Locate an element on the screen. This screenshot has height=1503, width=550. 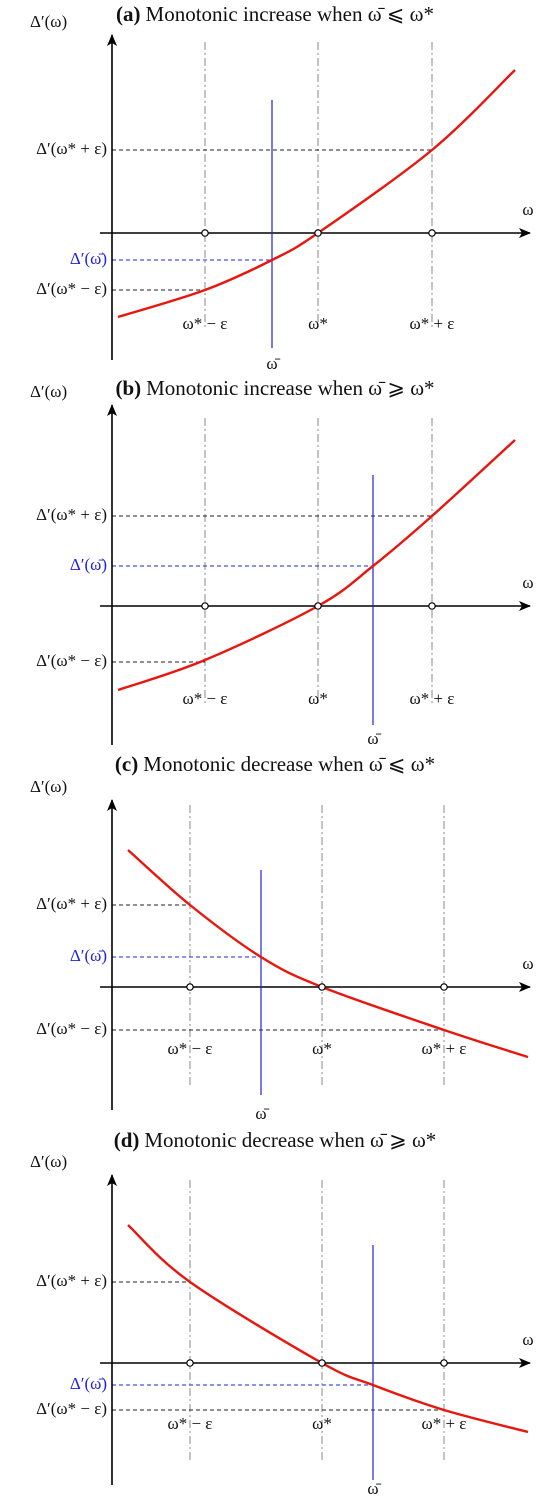
panel-title: (d) Monotonic decrease when ω̄ ⩾ ω* is located at coordinates (275, 1140).